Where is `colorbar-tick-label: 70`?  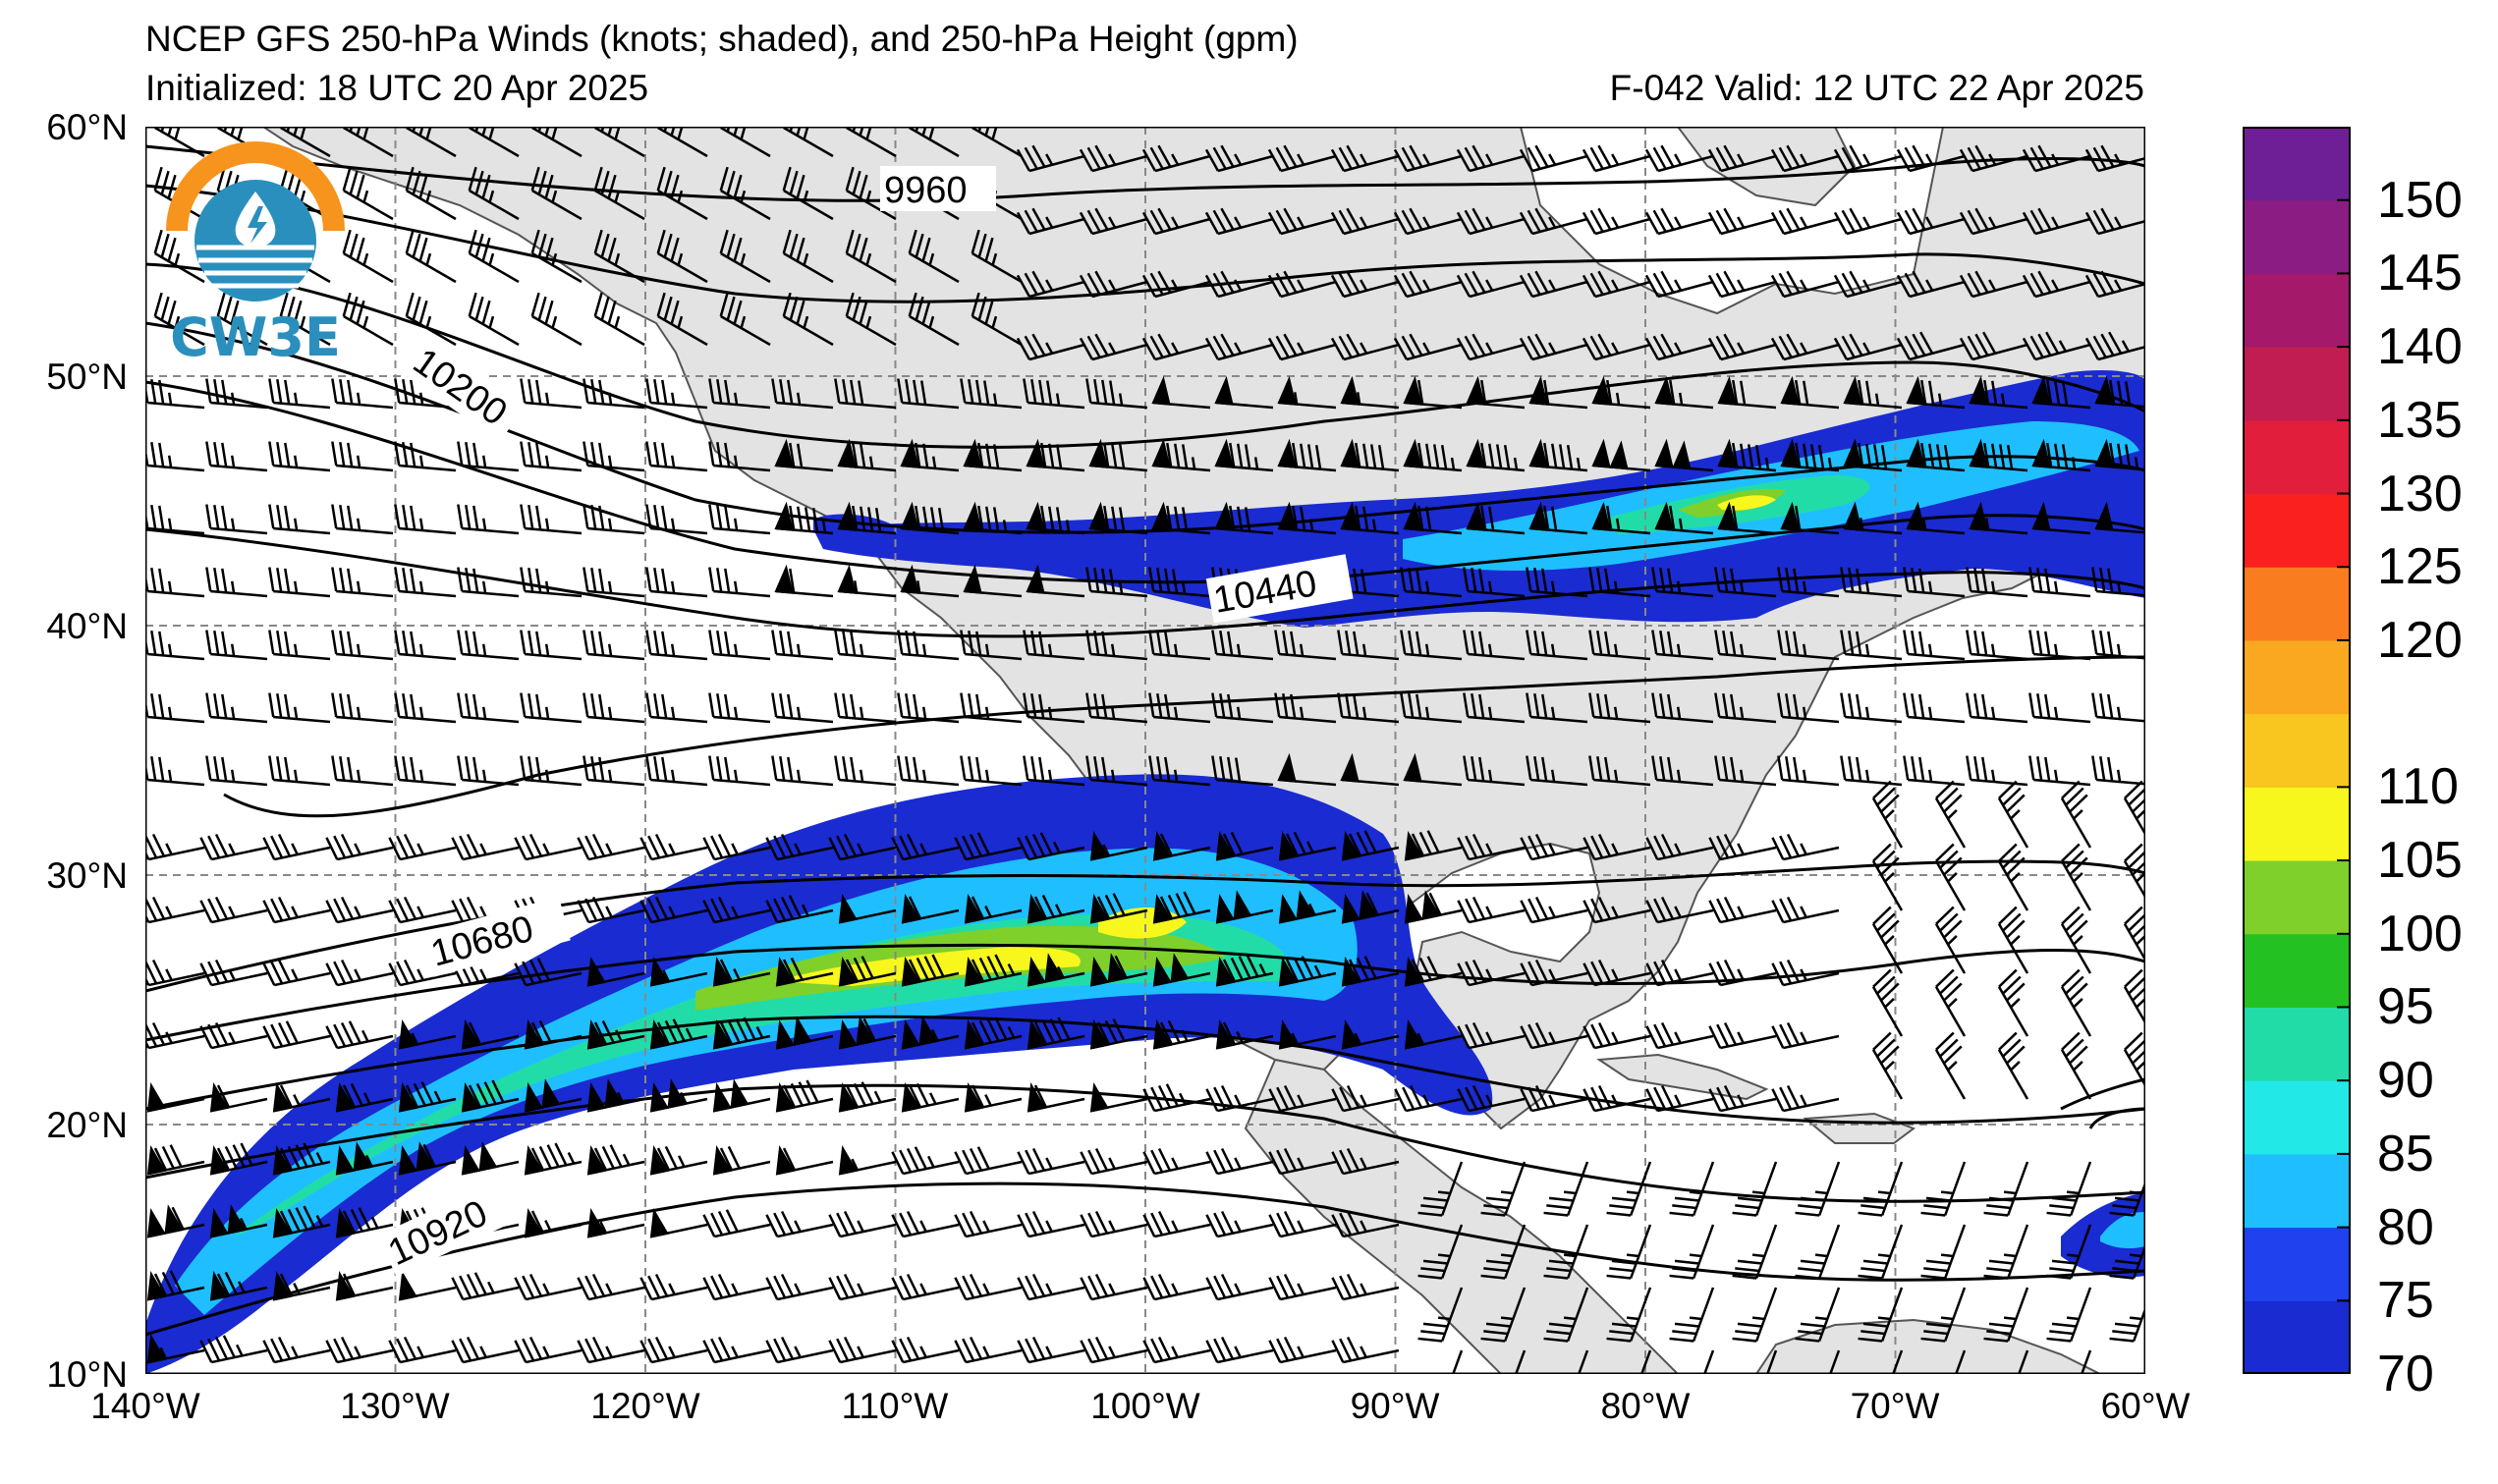
colorbar-tick-label: 70 is located at coordinates (2405, 1374).